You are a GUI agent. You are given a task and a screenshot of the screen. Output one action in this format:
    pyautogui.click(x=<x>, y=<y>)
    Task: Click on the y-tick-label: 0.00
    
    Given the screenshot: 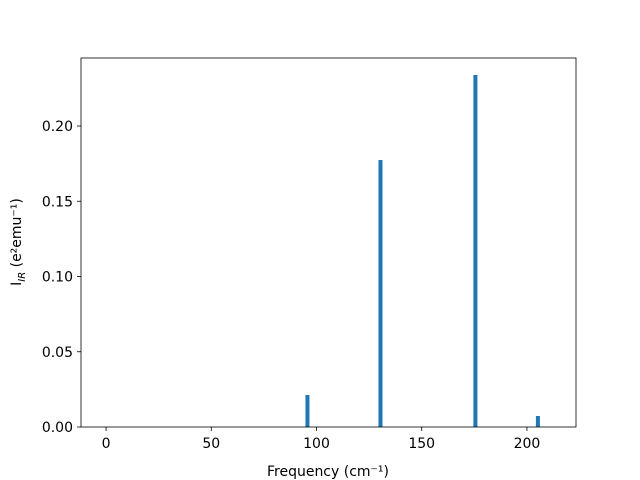 What is the action you would take?
    pyautogui.click(x=57, y=428)
    